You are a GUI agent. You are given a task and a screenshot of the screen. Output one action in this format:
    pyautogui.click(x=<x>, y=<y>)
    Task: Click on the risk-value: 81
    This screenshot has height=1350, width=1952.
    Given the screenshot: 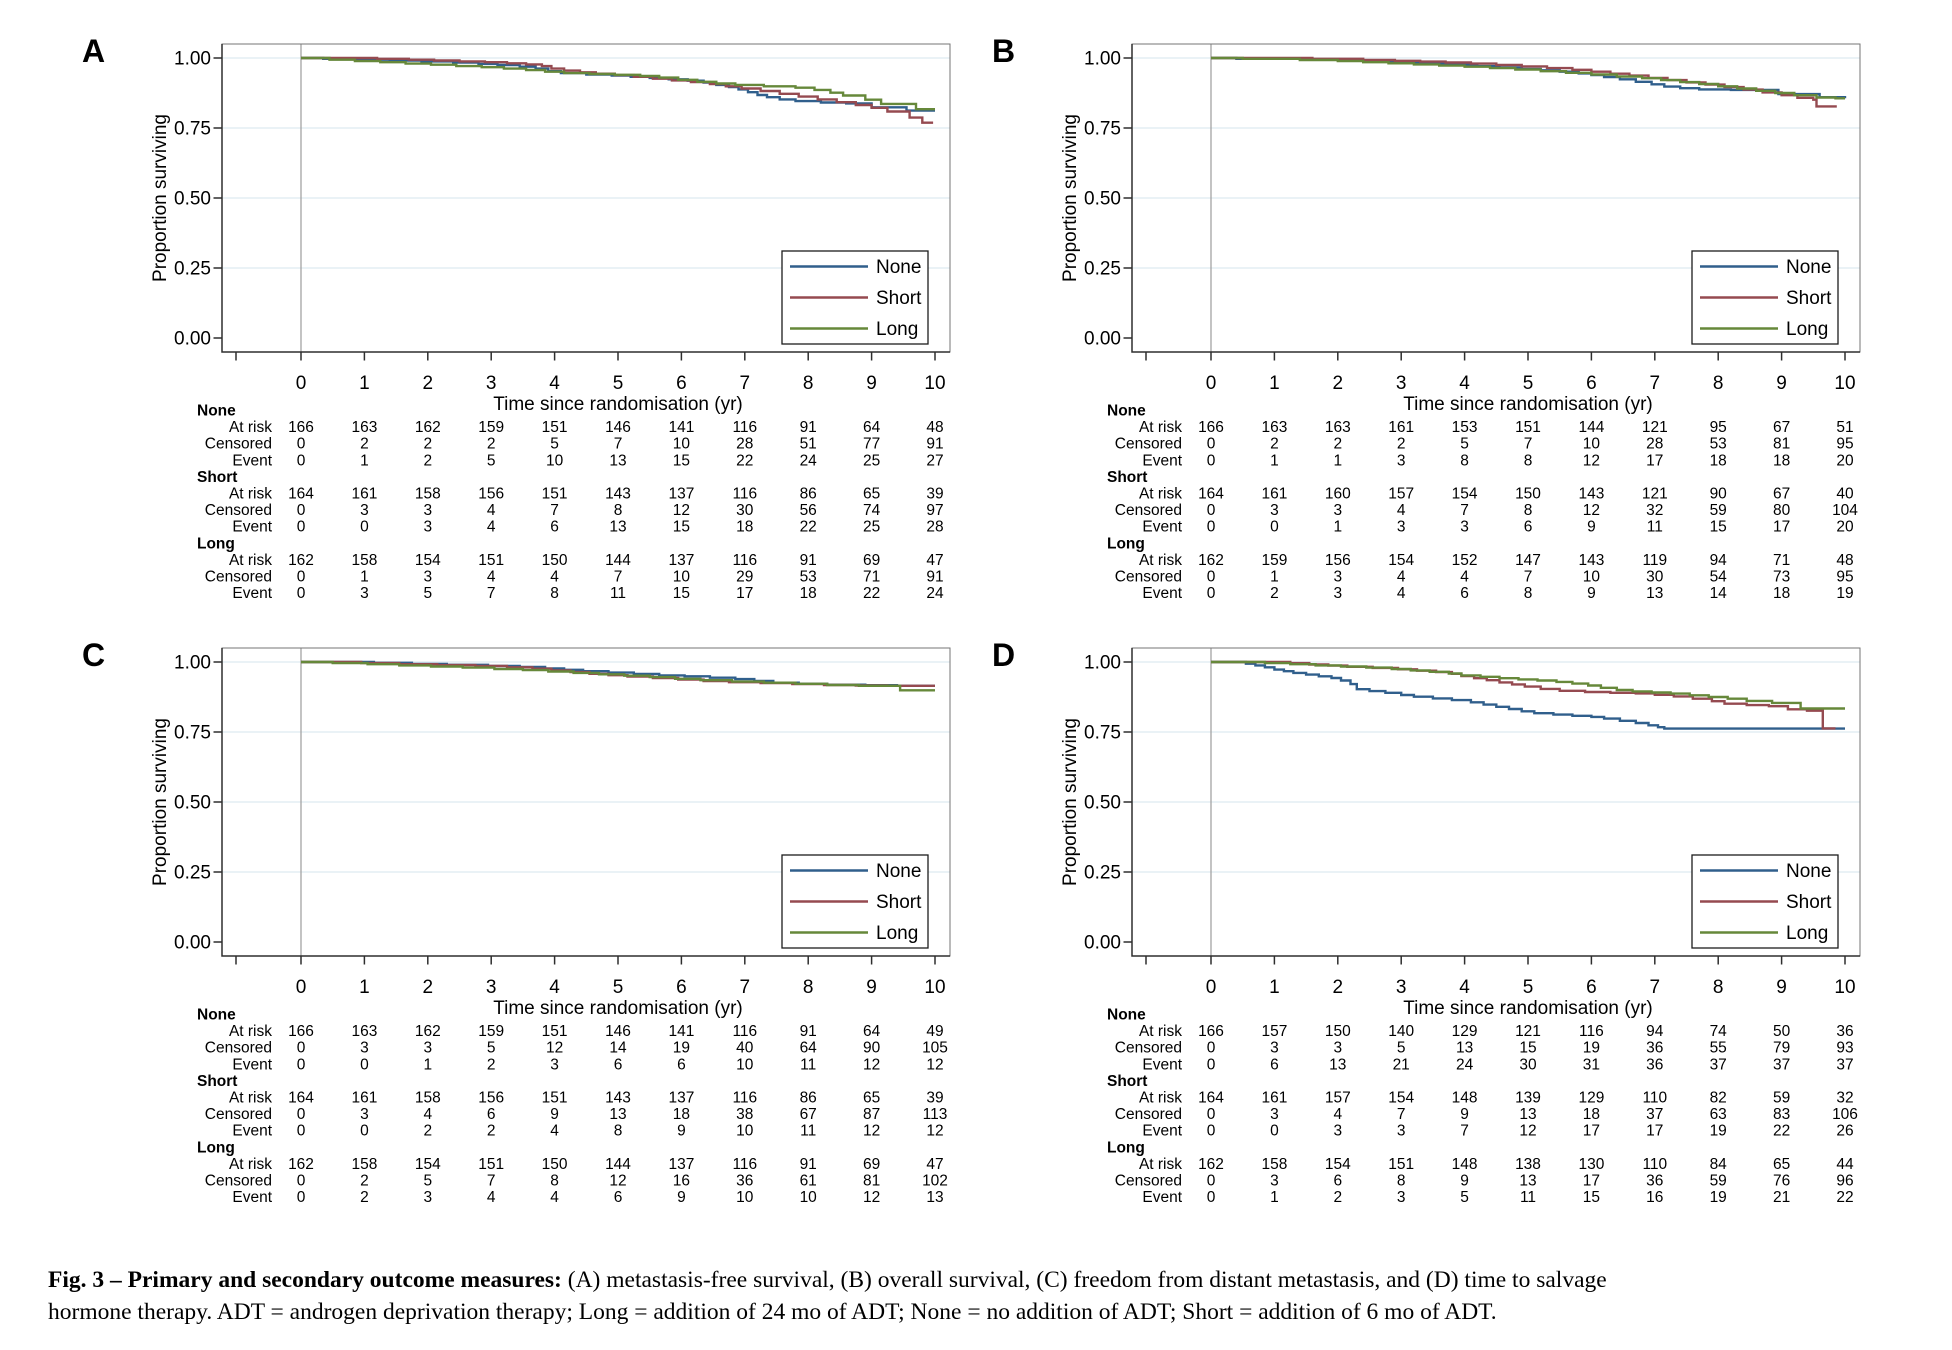 What is the action you would take?
    pyautogui.click(x=1781, y=444)
    